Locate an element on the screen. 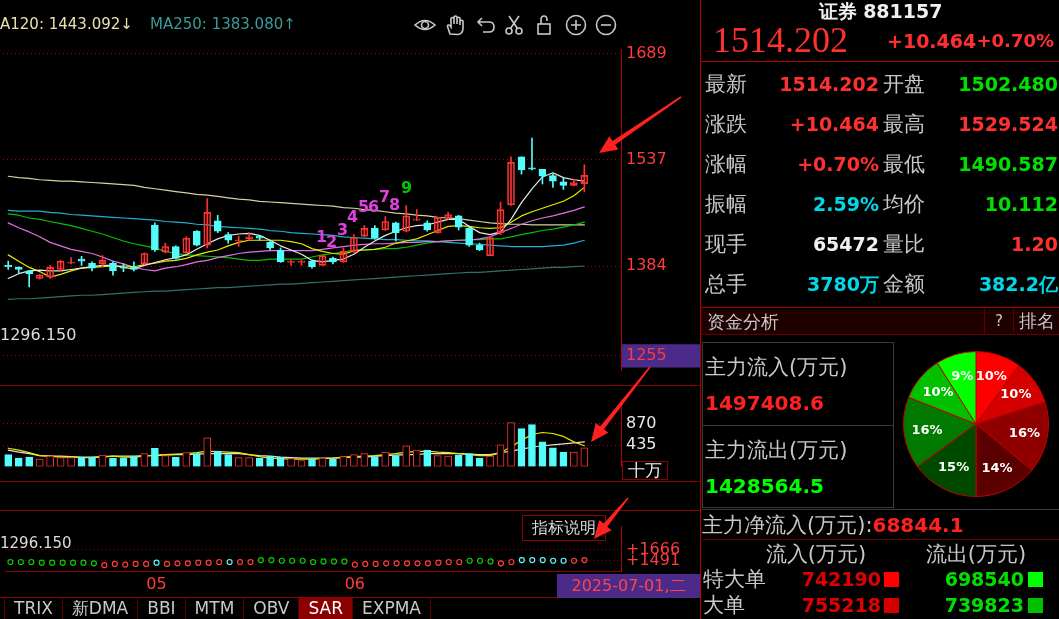  text: 量比 is located at coordinates (904, 244).